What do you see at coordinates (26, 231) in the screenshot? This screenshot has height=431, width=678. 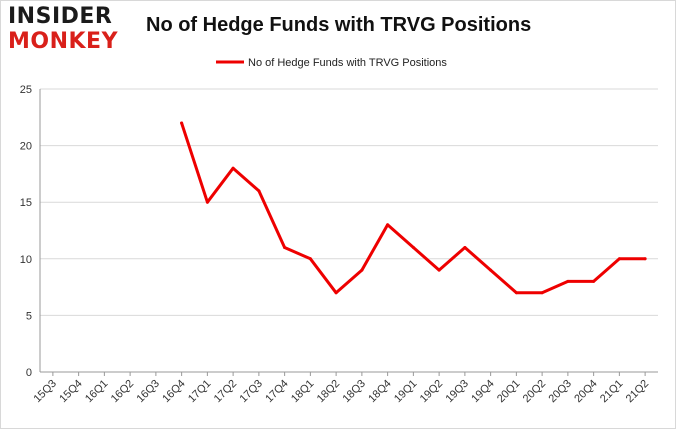 I see `y-axis-ticks: 0 5 10 15 20 25` at bounding box center [26, 231].